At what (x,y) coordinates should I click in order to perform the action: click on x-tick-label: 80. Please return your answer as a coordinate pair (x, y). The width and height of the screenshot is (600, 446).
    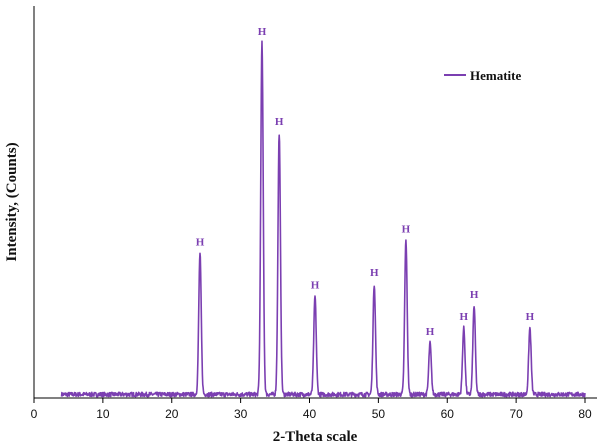
    Looking at the image, I should click on (585, 414).